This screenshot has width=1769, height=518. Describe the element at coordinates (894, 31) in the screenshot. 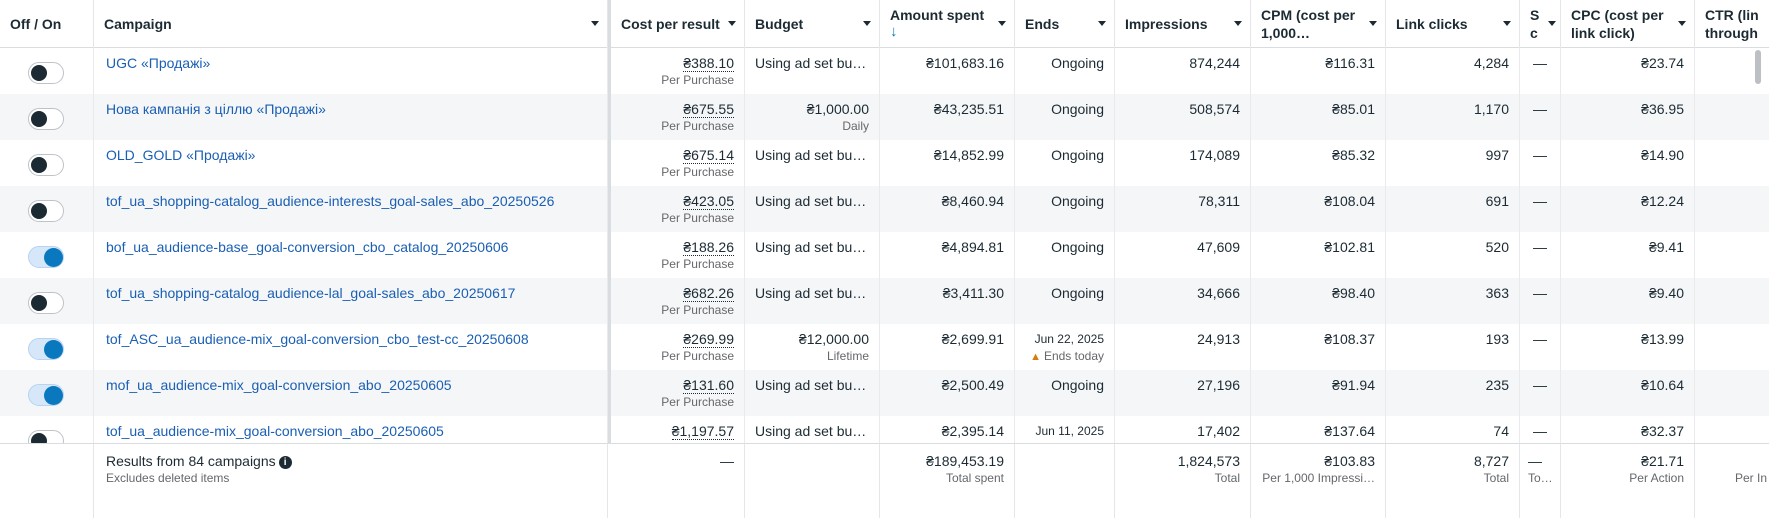

I see `sort-down-arrow-icon: ↓` at that location.